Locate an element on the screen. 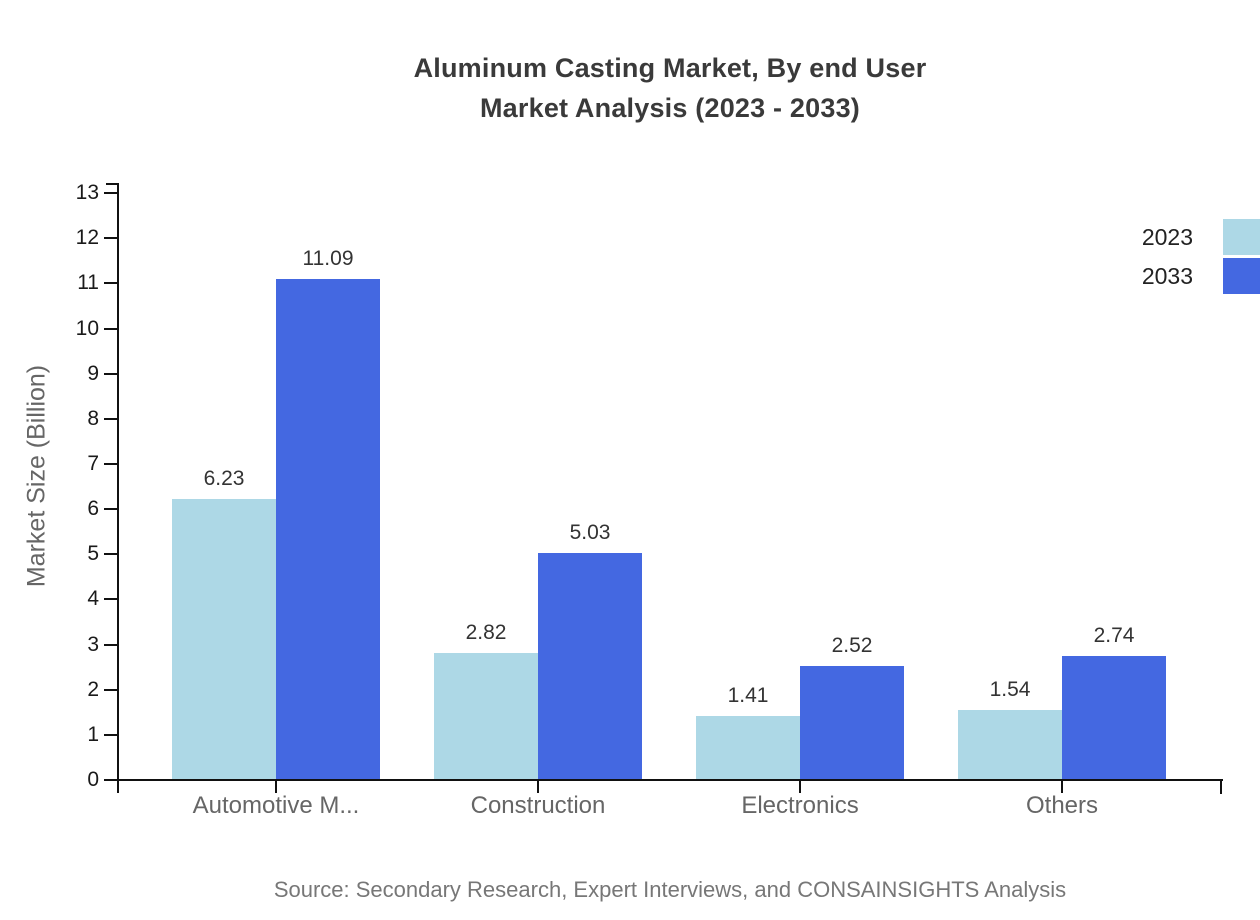 This screenshot has width=1260, height=920. chart-title-line1: Aluminum Casting Market, By end User is located at coordinates (670, 68).